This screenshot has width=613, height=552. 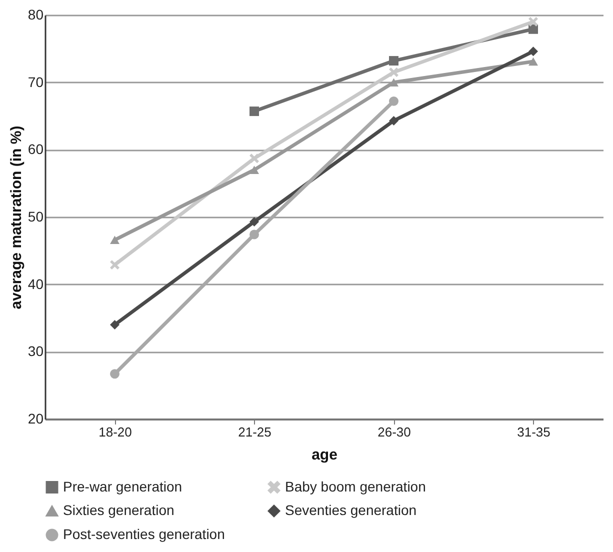 I want to click on y-tick-label: 30, so click(x=36, y=351).